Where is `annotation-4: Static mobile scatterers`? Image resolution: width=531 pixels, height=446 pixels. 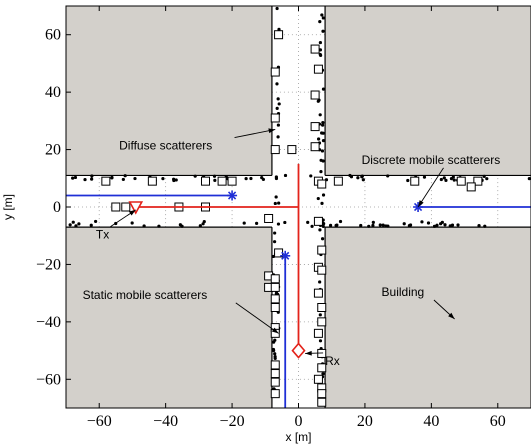
annotation-4: Static mobile scatterers is located at coordinates (145, 295).